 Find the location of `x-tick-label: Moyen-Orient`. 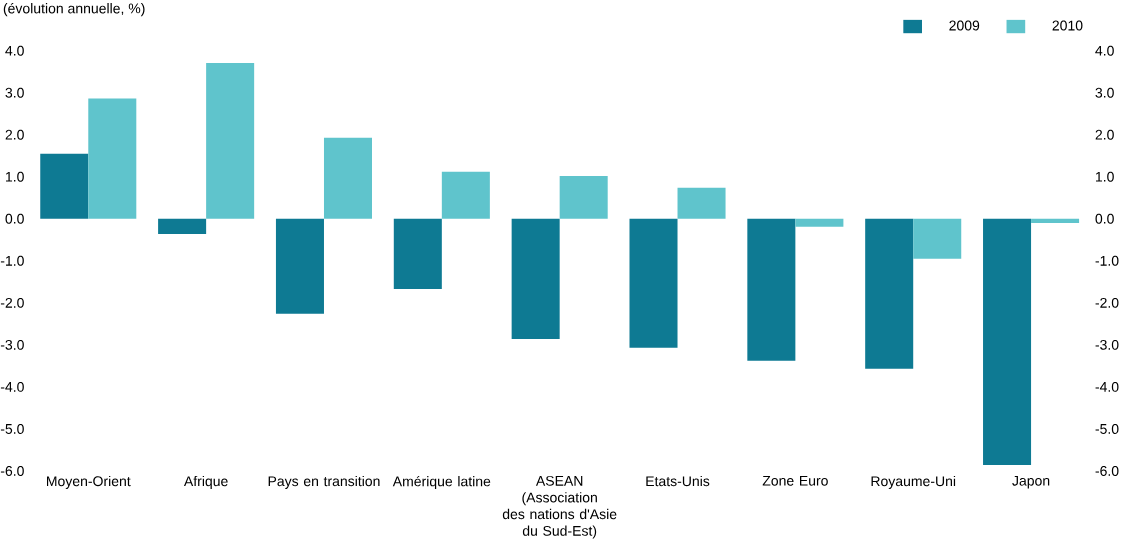

x-tick-label: Moyen-Orient is located at coordinates (89, 483).